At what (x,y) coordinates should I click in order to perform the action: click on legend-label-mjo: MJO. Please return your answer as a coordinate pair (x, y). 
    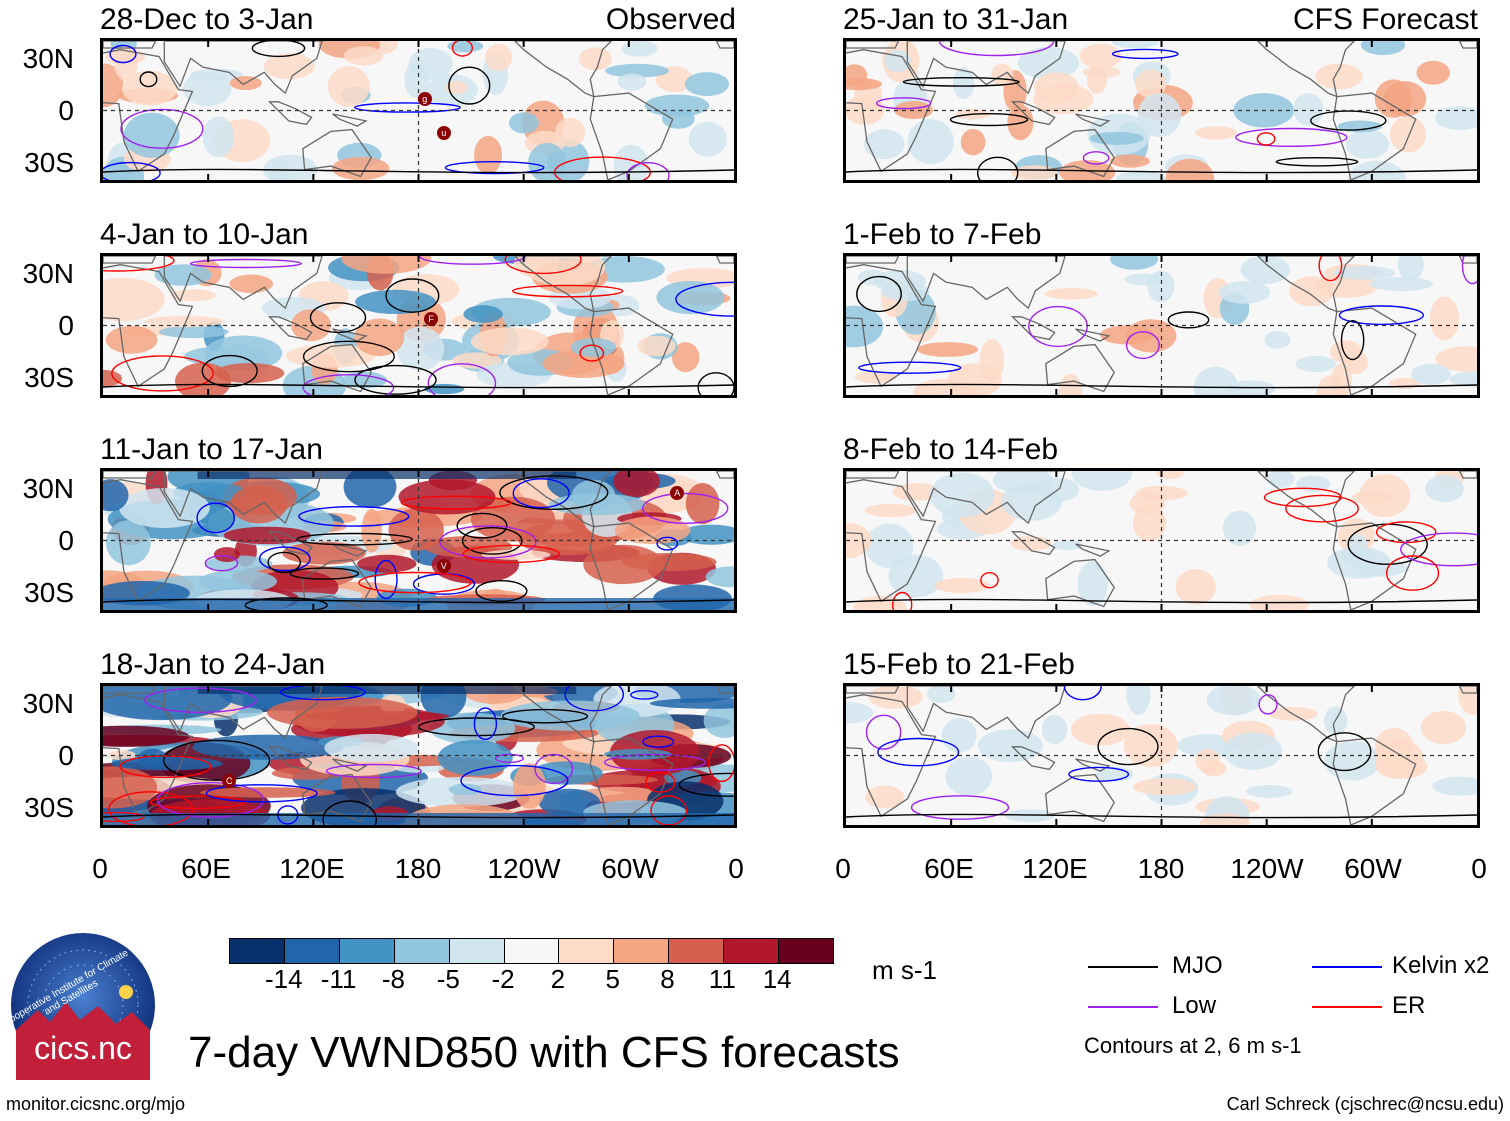
    Looking at the image, I should click on (1197, 965).